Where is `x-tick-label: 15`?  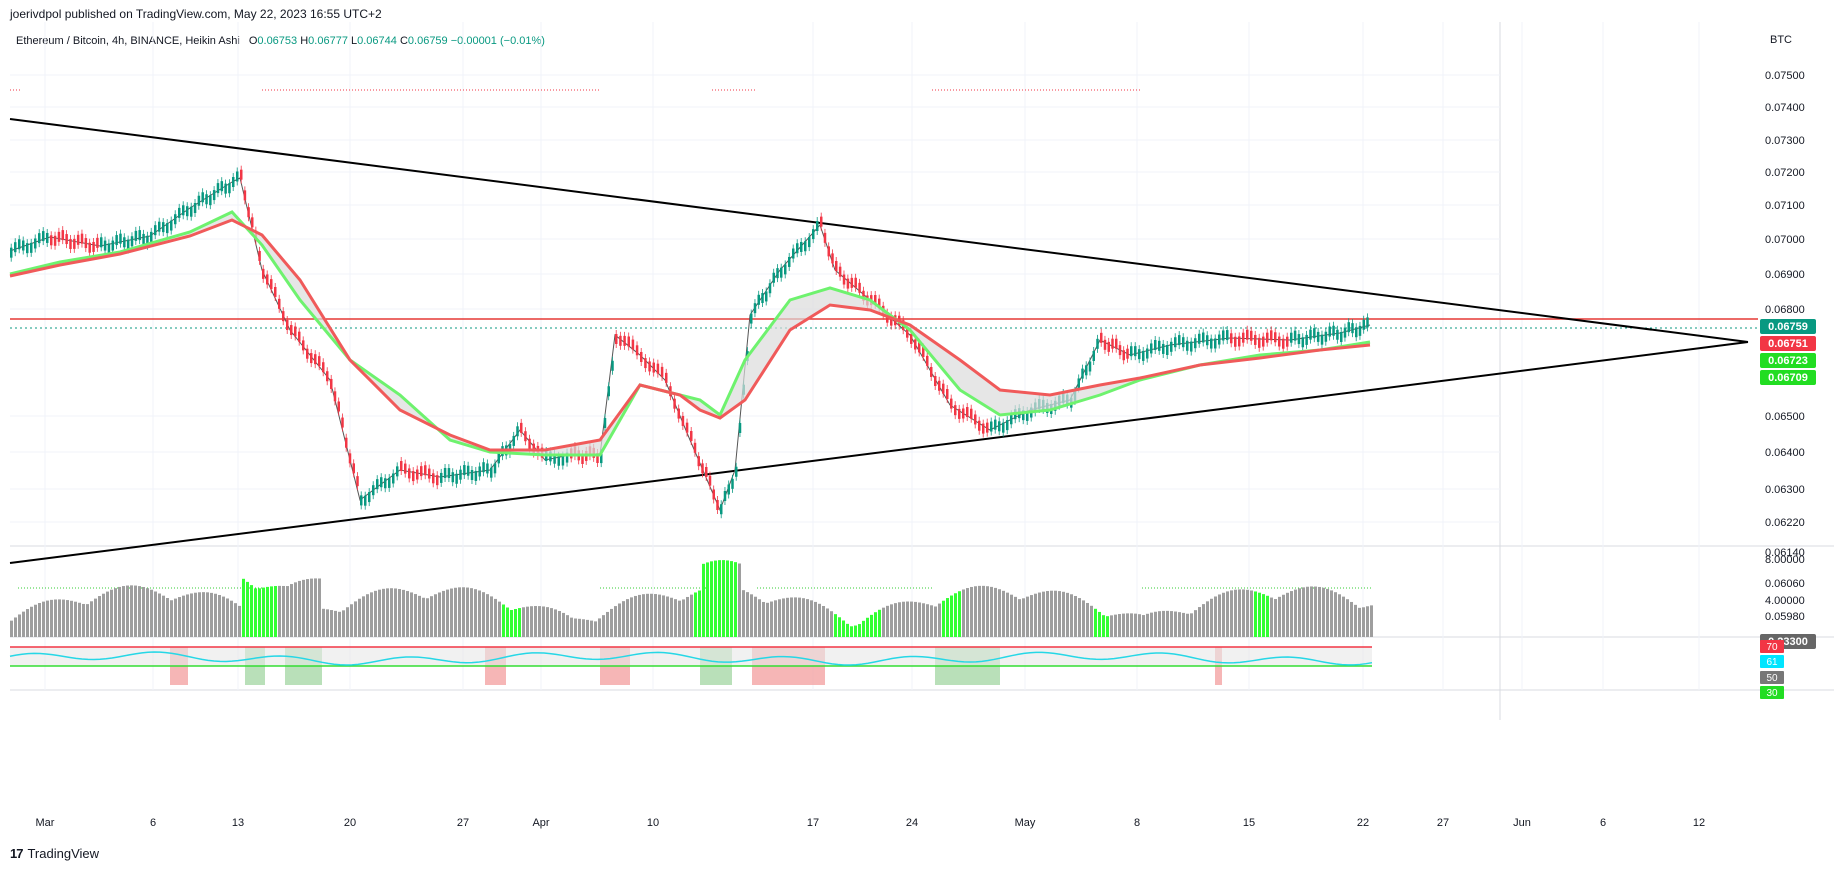
x-tick-label: 15 is located at coordinates (1249, 823).